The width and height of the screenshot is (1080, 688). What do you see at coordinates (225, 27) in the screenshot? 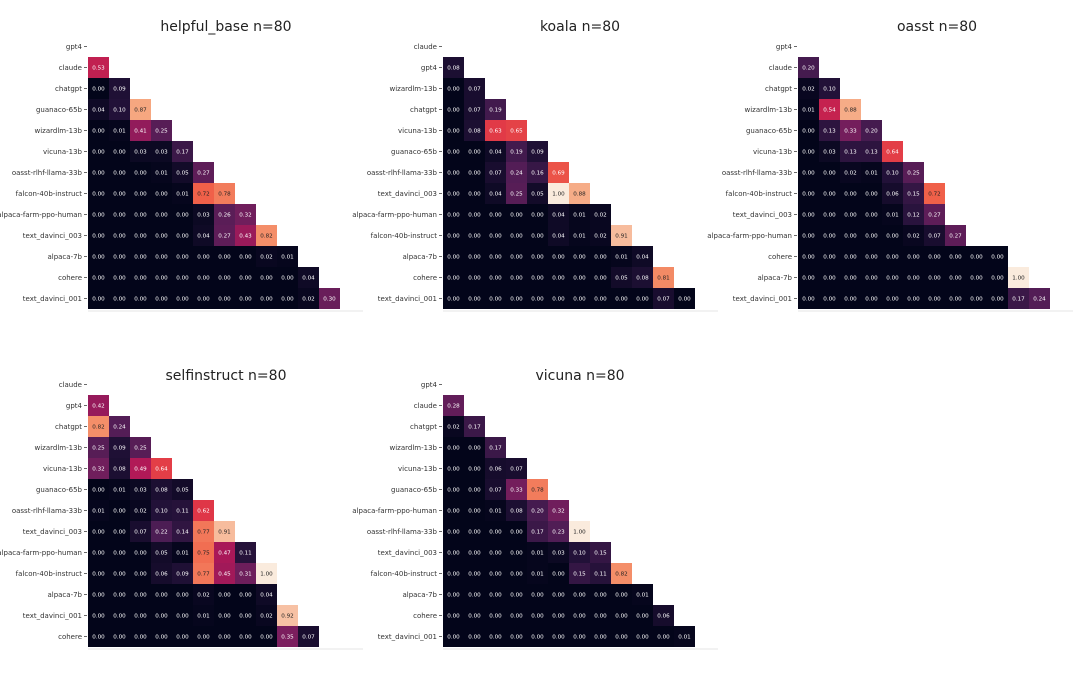
I see `panel-title: helpful_base n=80` at bounding box center [225, 27].